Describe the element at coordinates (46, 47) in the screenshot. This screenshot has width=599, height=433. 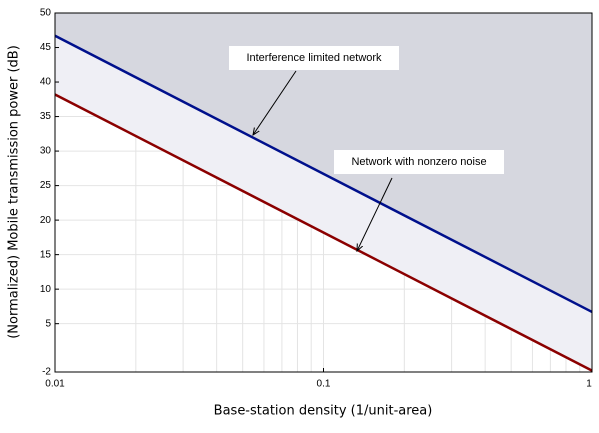
I see `y-tick-label: 45` at that location.